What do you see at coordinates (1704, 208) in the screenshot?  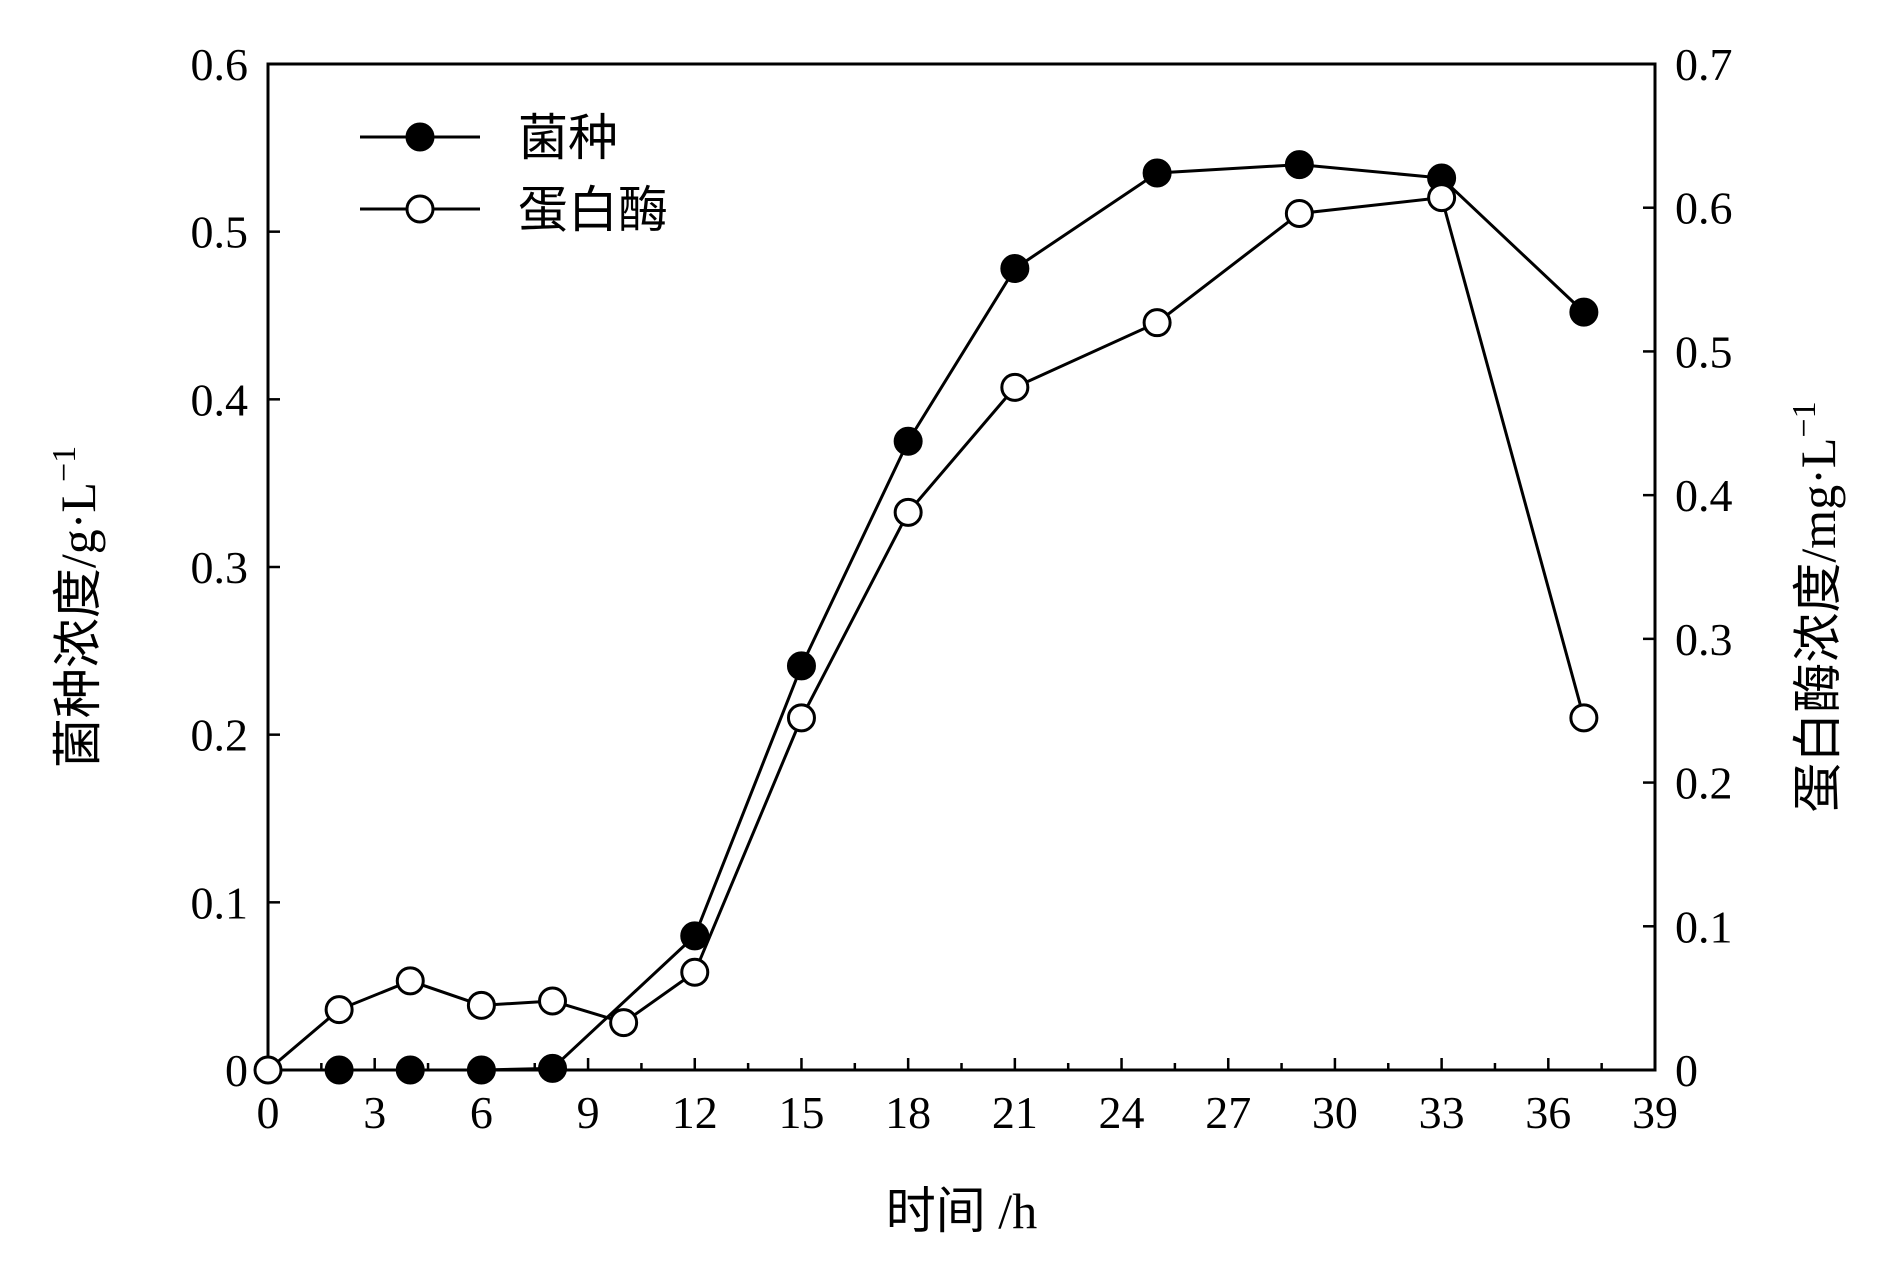 I see `y-right-tick-label: 0.6` at bounding box center [1704, 208].